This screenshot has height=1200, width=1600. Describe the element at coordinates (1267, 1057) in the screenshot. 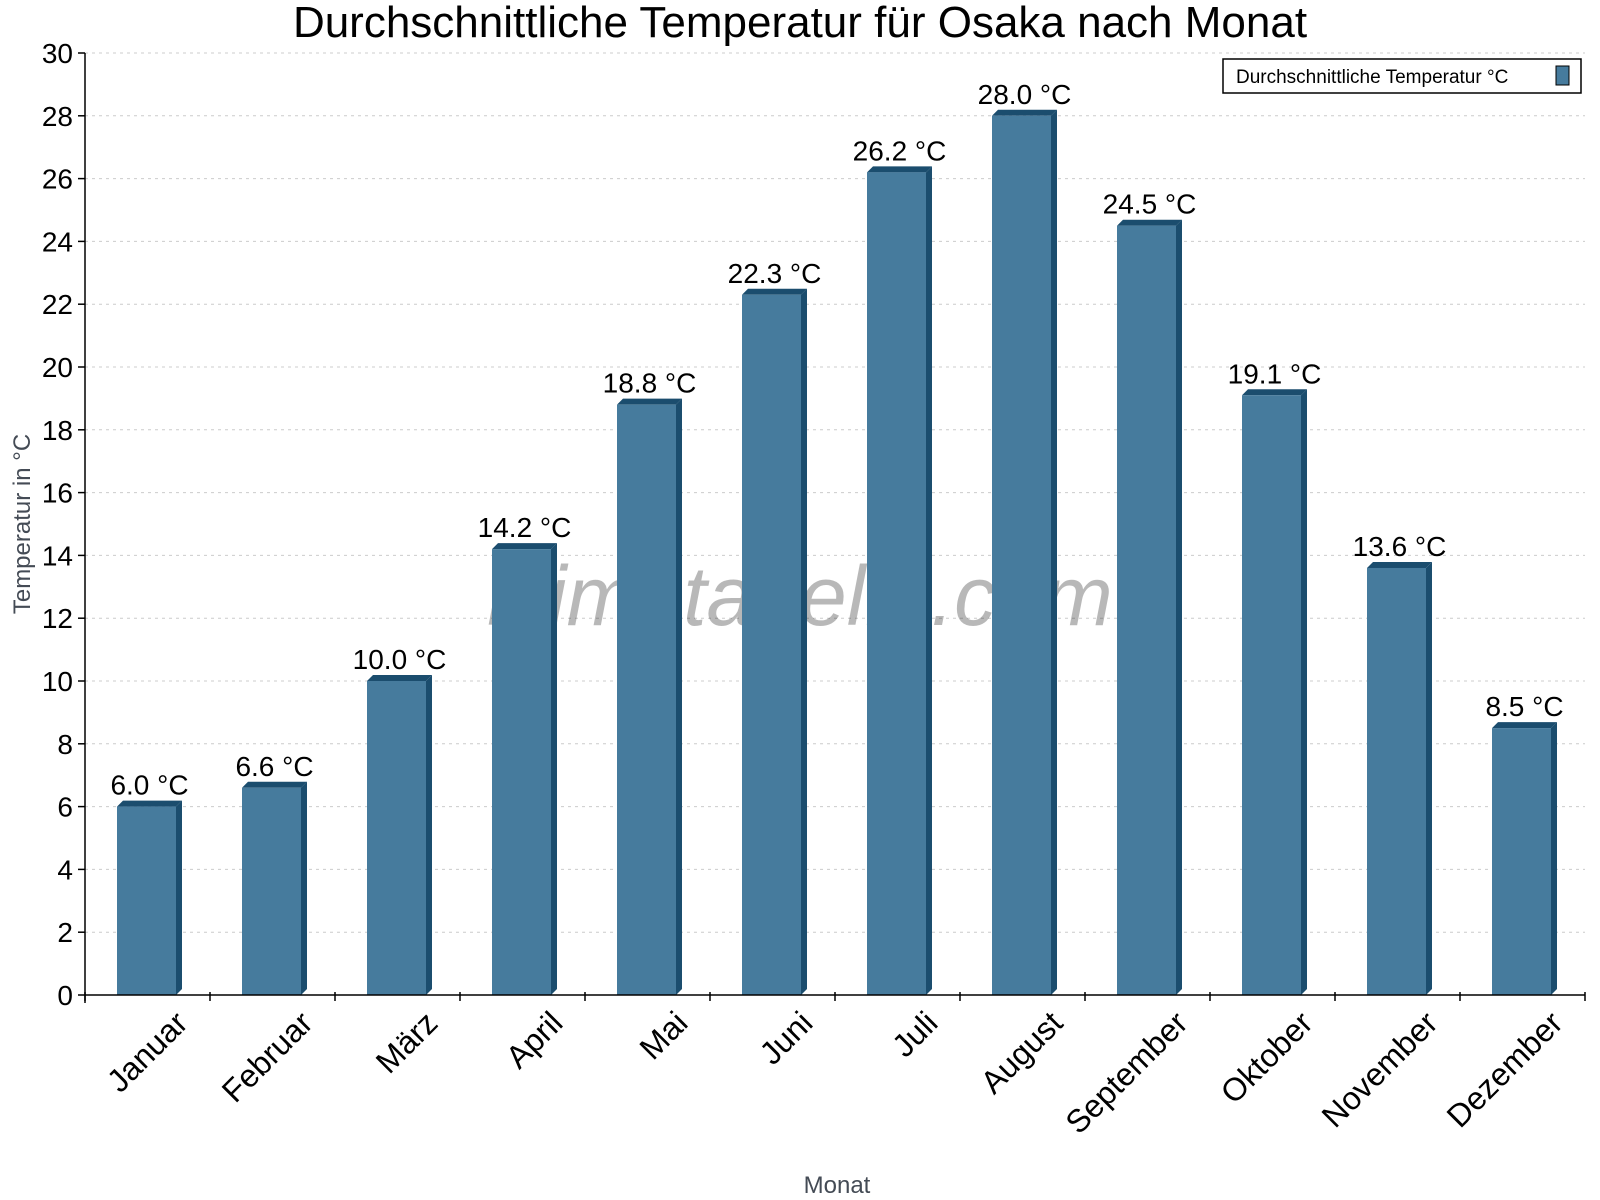

I see `x-tick-label: Oktober` at that location.